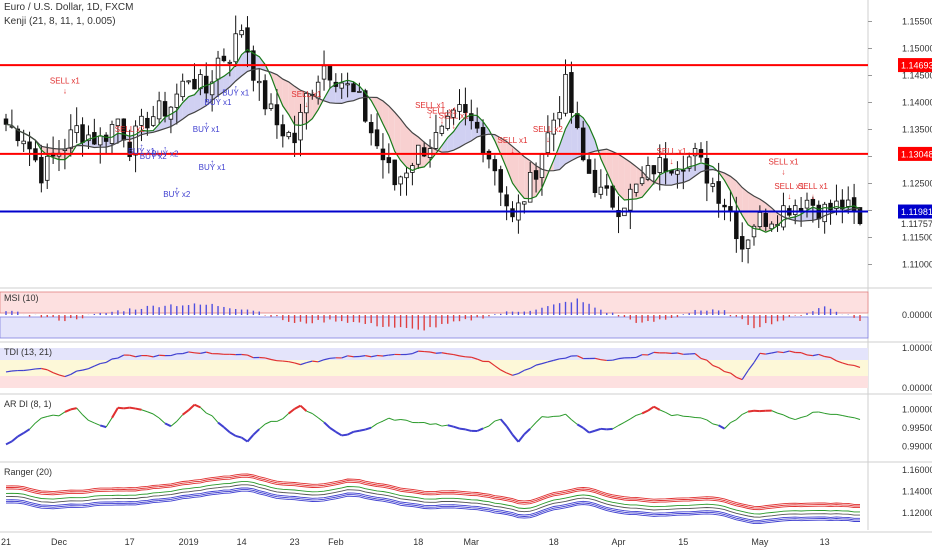 The image size is (932, 550). What do you see at coordinates (432, 493) in the screenshot?
I see `ranger-band-line` at bounding box center [432, 493].